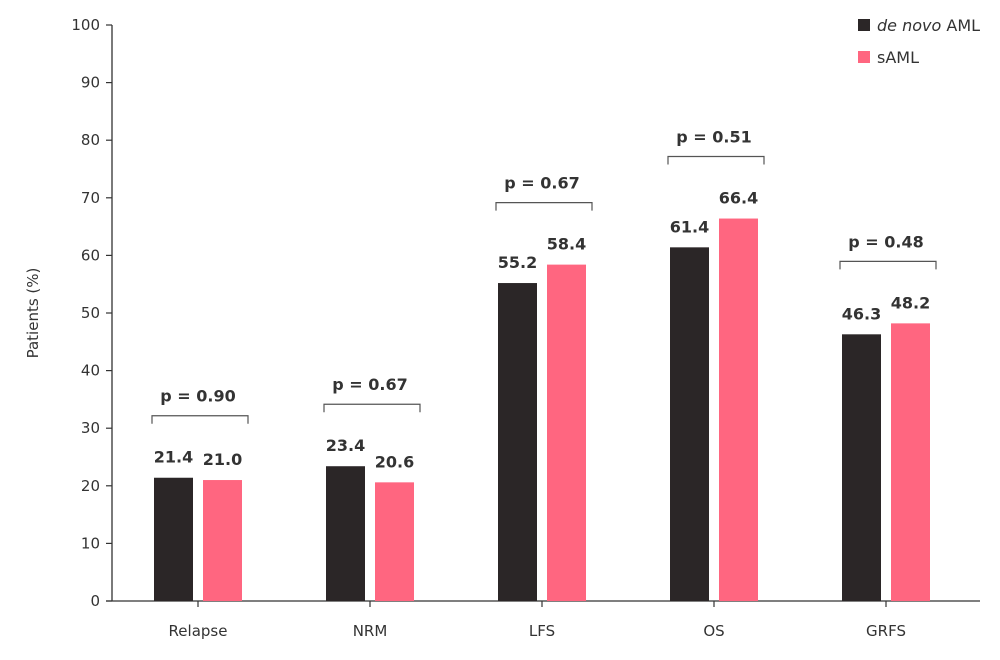 This screenshot has width=1000, height=660. Describe the element at coordinates (885, 241) in the screenshot. I see `p-value-label: p = 0.48` at that location.